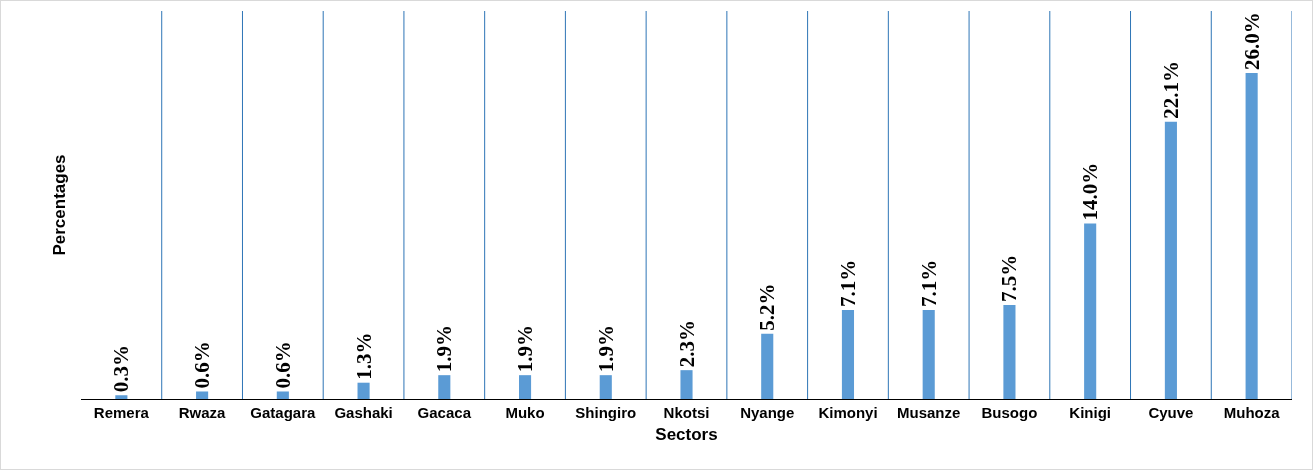  I want to click on x-tick-label: Gatagara, so click(283, 412).